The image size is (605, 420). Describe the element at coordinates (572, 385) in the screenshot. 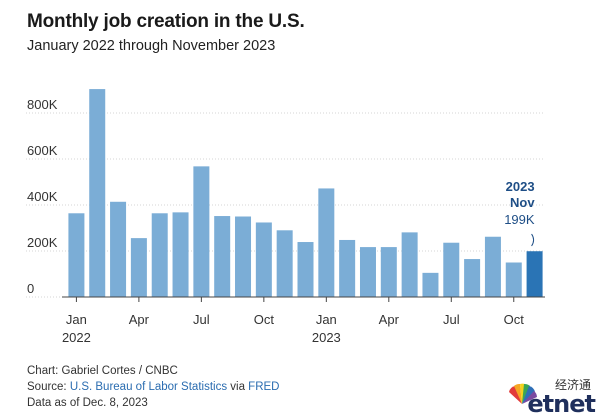

I see `logo-cjk-text: 经济通` at that location.